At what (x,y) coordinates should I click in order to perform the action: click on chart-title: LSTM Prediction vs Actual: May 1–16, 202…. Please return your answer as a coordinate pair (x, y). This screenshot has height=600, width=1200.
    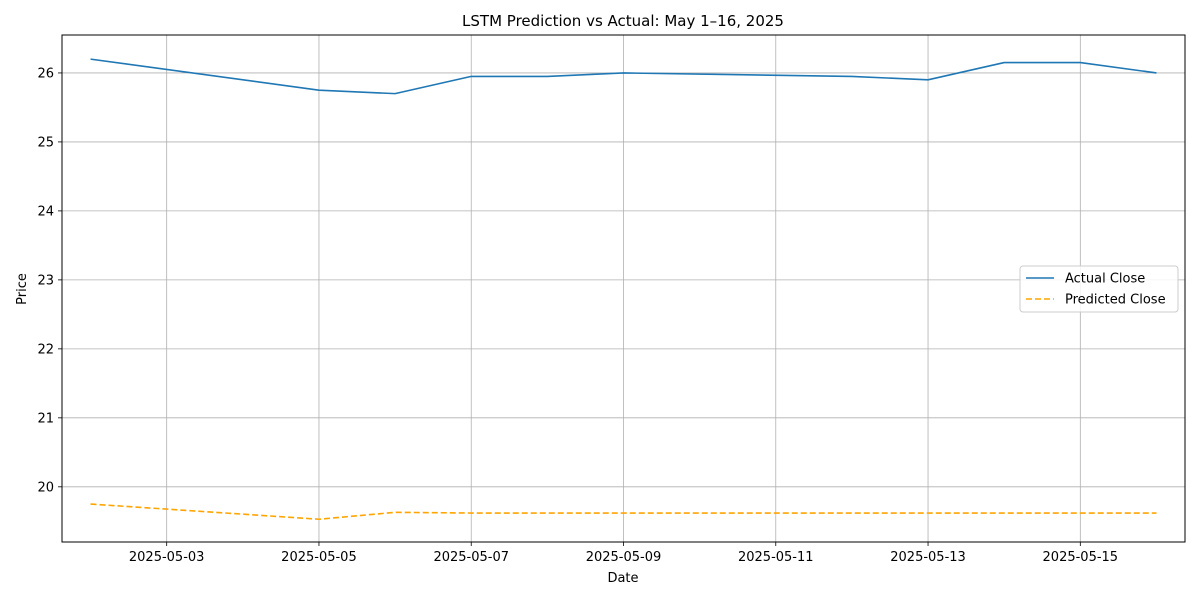
    Looking at the image, I should click on (623, 21).